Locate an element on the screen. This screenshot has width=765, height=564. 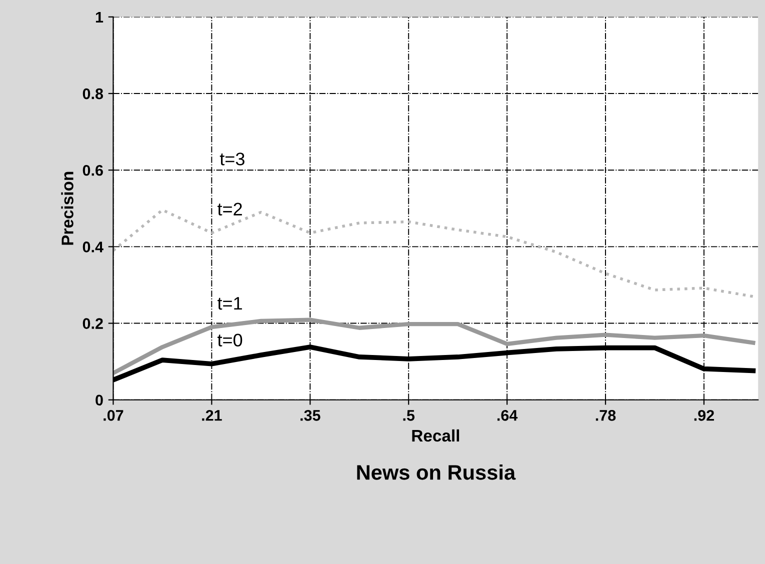
x-tick-label: .07 is located at coordinates (114, 415).